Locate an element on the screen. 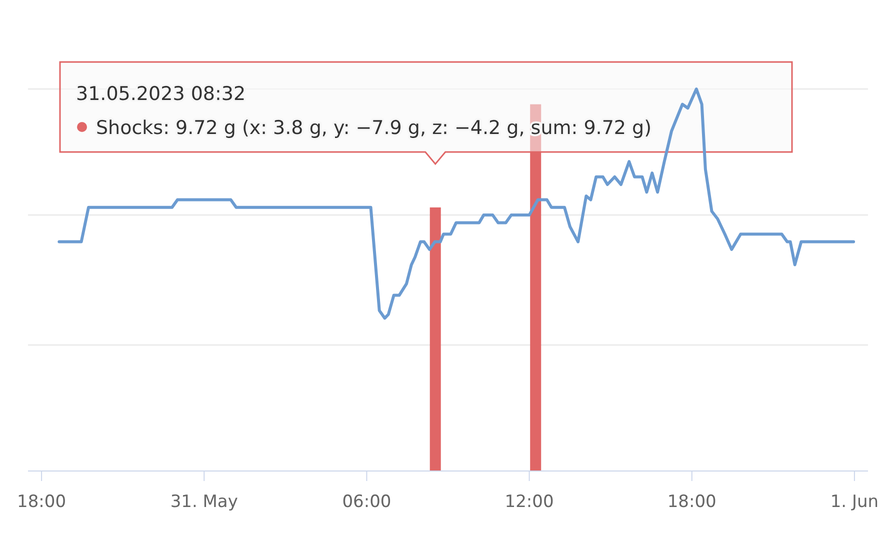 The height and width of the screenshot is (550, 896). x-tick-label: 06:00 is located at coordinates (367, 502).